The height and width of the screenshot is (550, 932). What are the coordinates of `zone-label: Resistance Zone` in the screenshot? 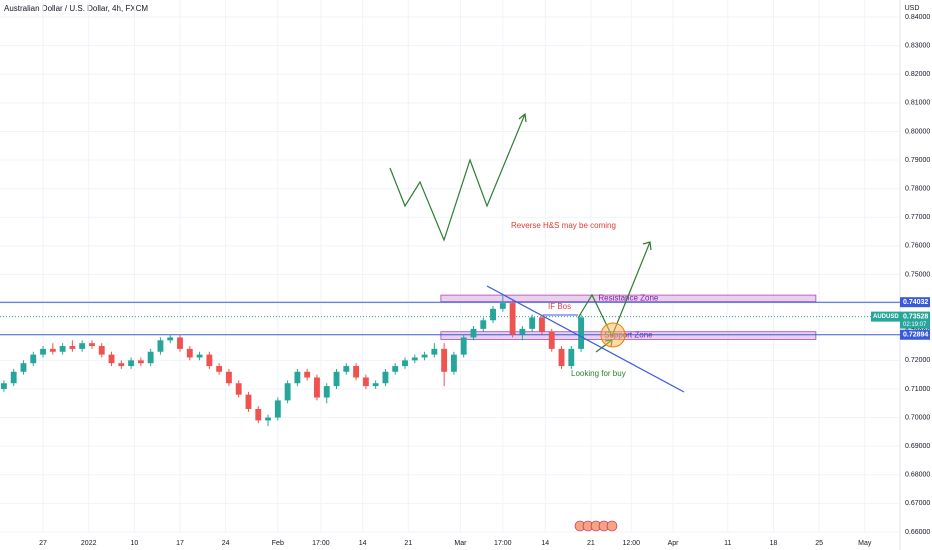 It's located at (628, 297).